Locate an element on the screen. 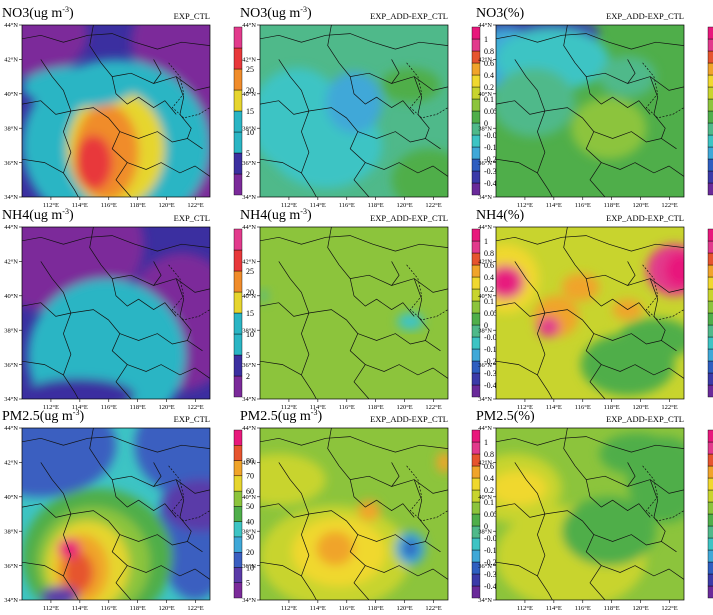 The width and height of the screenshot is (713, 615). boundaries is located at coordinates (590, 111).